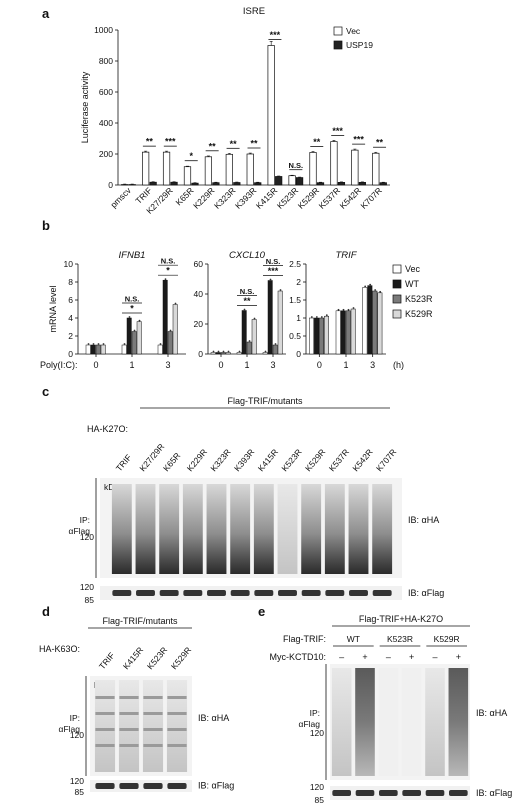 The height and width of the screenshot is (810, 532). Describe the element at coordinates (315, 460) in the screenshot. I see `lane-label-c: K529R` at that location.